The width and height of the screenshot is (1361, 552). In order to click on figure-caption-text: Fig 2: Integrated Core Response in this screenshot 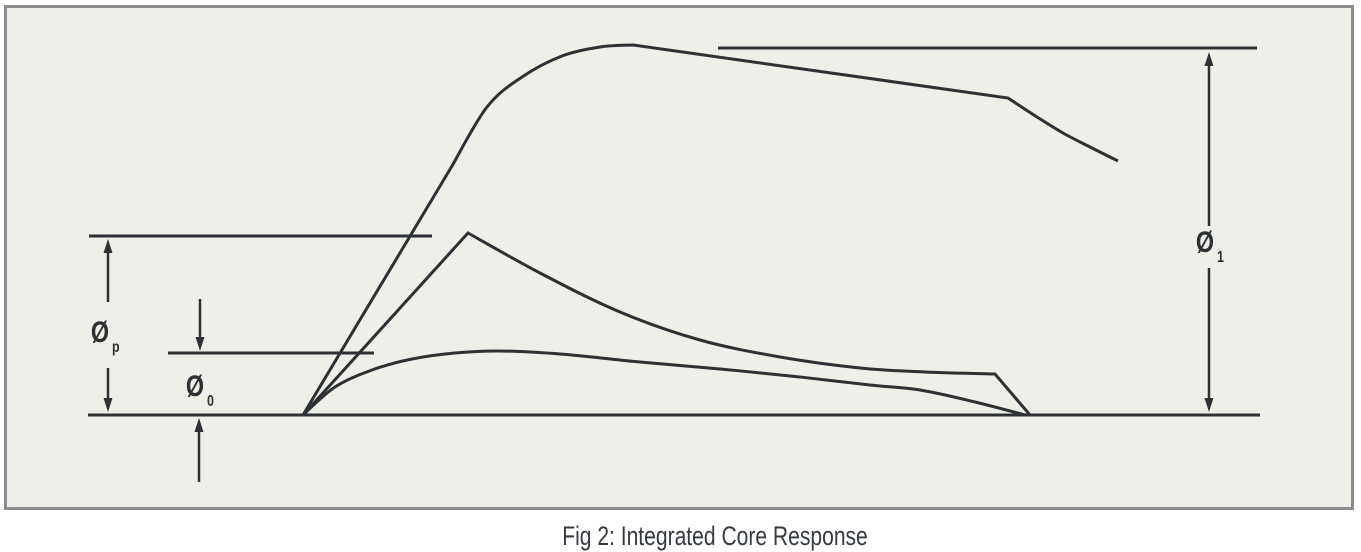, I will do `click(715, 536)`.